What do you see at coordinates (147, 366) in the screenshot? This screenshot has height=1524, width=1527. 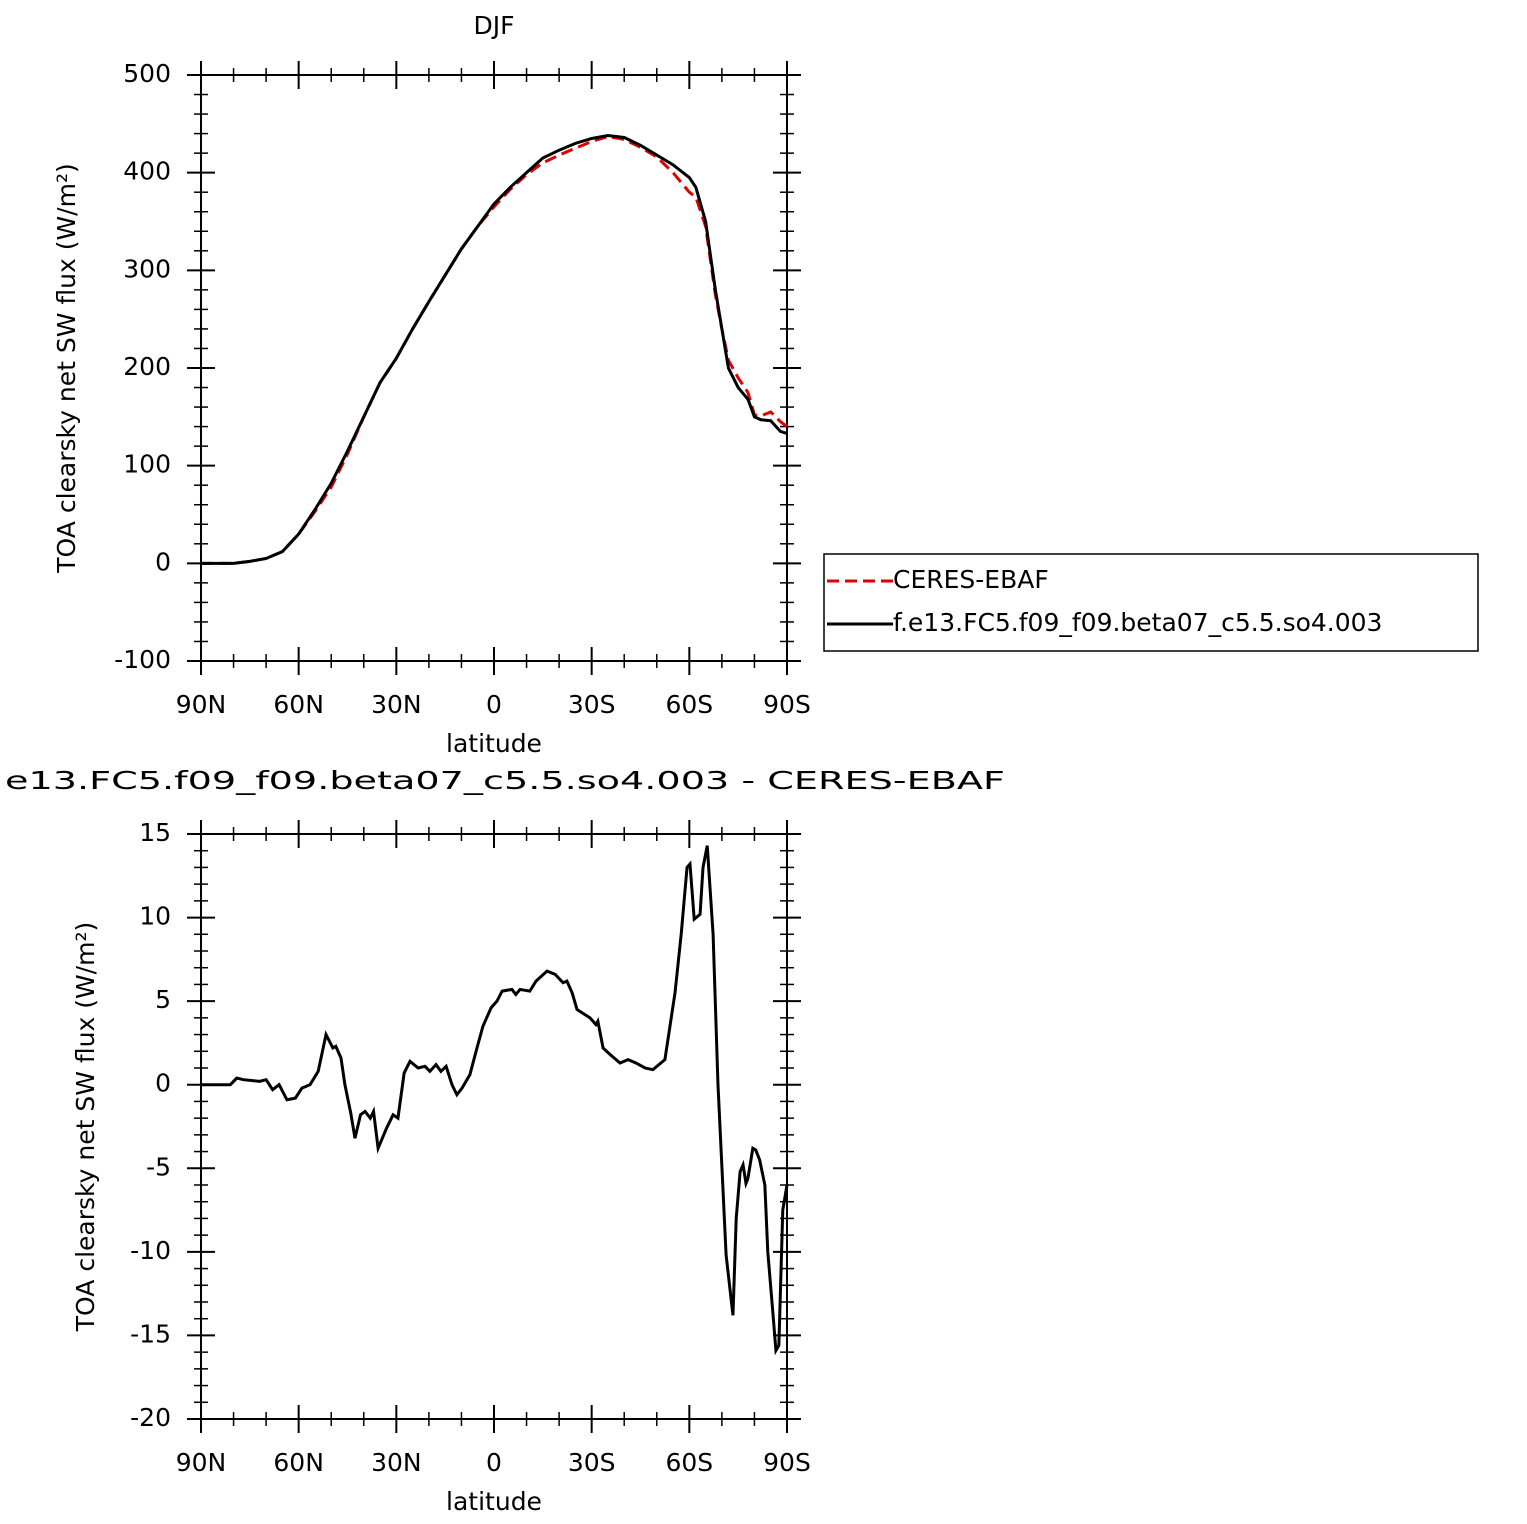 I see `y-tick-label: 200` at bounding box center [147, 366].